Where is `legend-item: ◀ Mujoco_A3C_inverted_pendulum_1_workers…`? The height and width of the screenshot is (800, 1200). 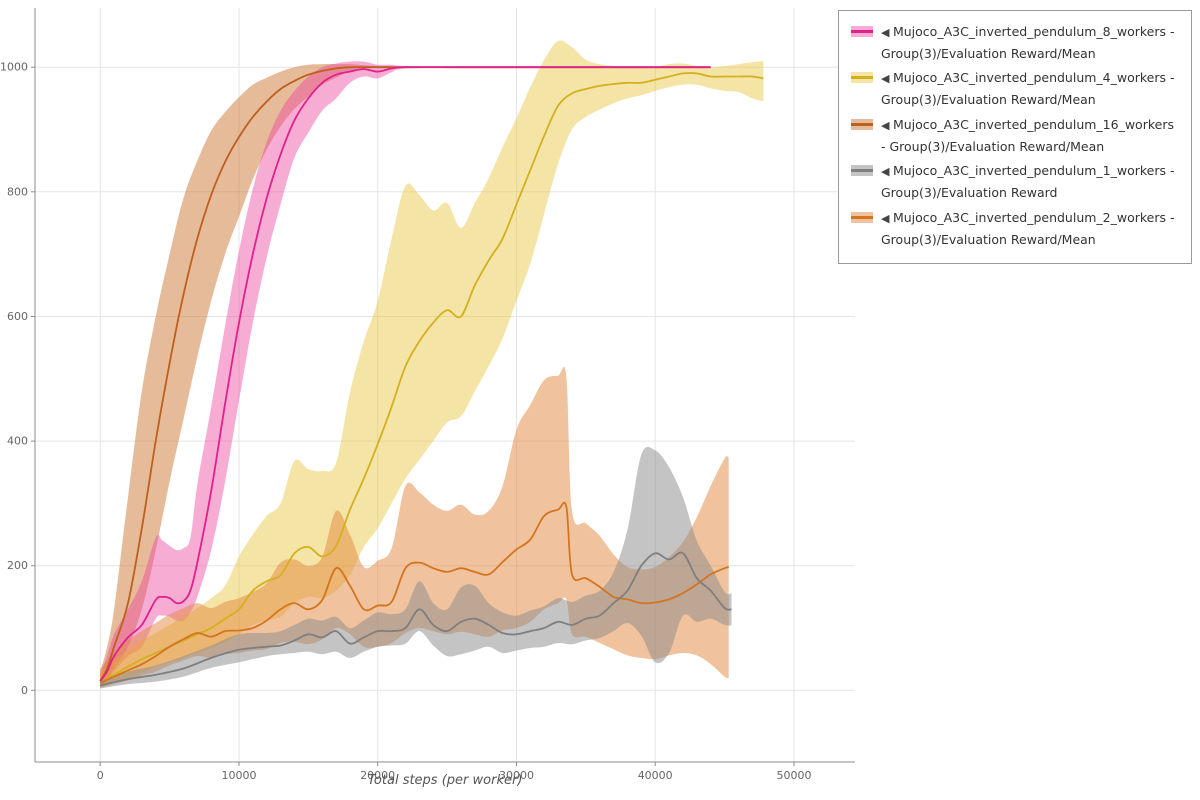 legend-item: ◀ Mujoco_A3C_inverted_pendulum_1_workers… is located at coordinates (1015, 181).